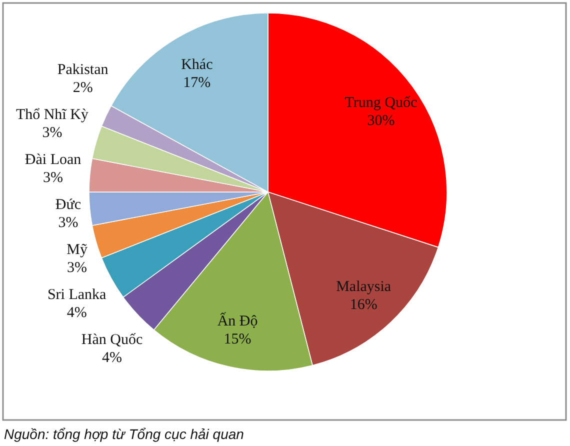  I want to click on slice-label: Khác, so click(197, 64).